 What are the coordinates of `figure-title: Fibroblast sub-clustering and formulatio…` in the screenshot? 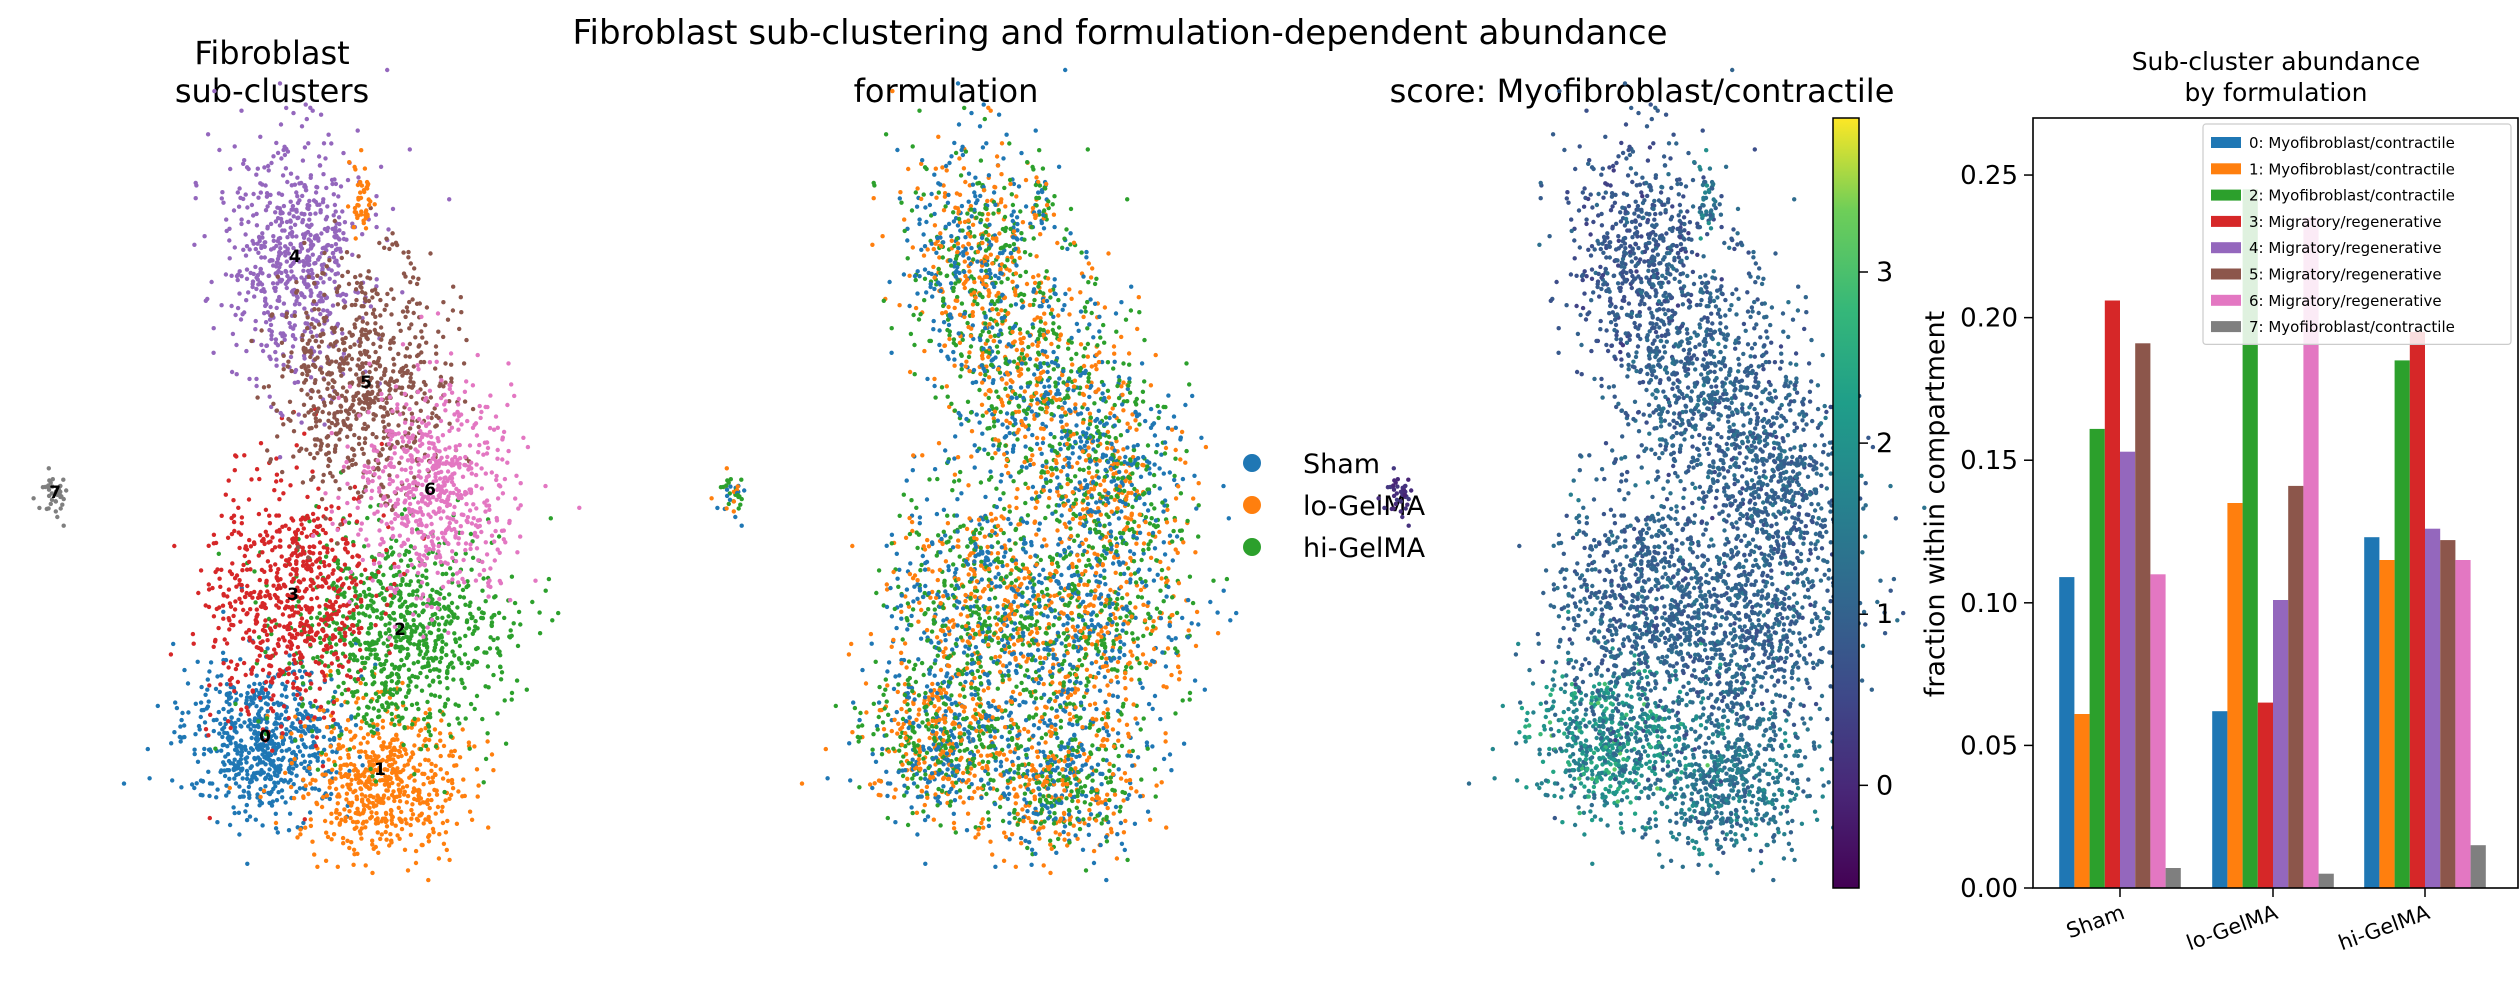 It's located at (1119, 33).